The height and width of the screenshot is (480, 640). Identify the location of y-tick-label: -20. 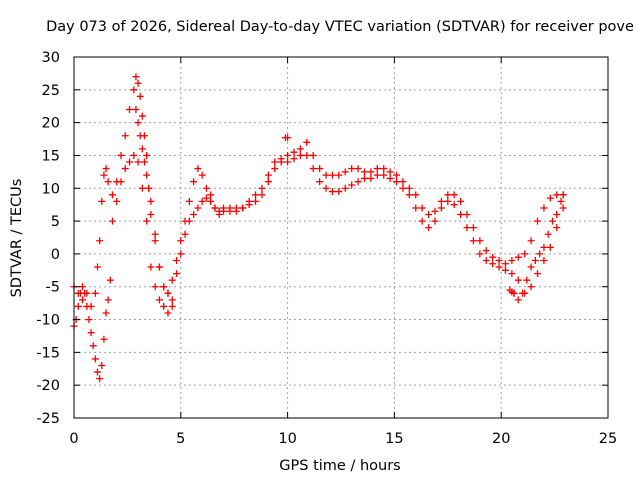
(48, 386).